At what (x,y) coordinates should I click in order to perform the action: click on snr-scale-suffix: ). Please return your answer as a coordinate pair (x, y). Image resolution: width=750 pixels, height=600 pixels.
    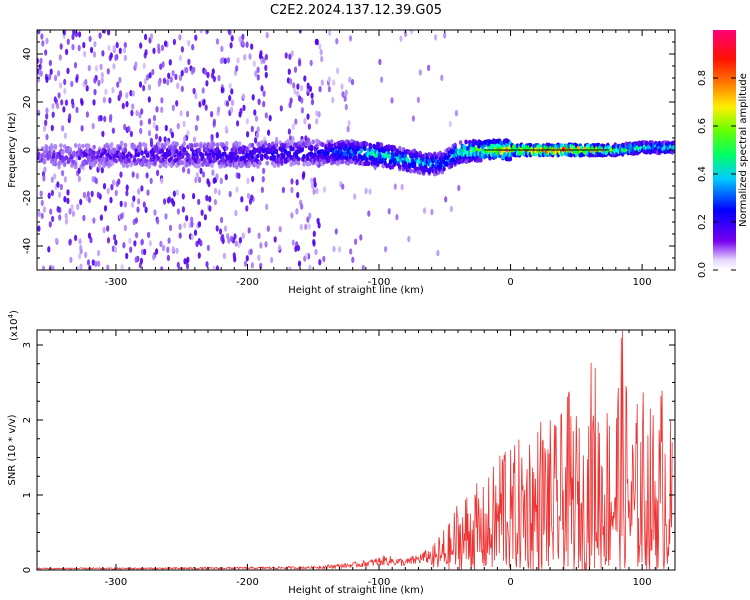
    Looking at the image, I should click on (14, 312).